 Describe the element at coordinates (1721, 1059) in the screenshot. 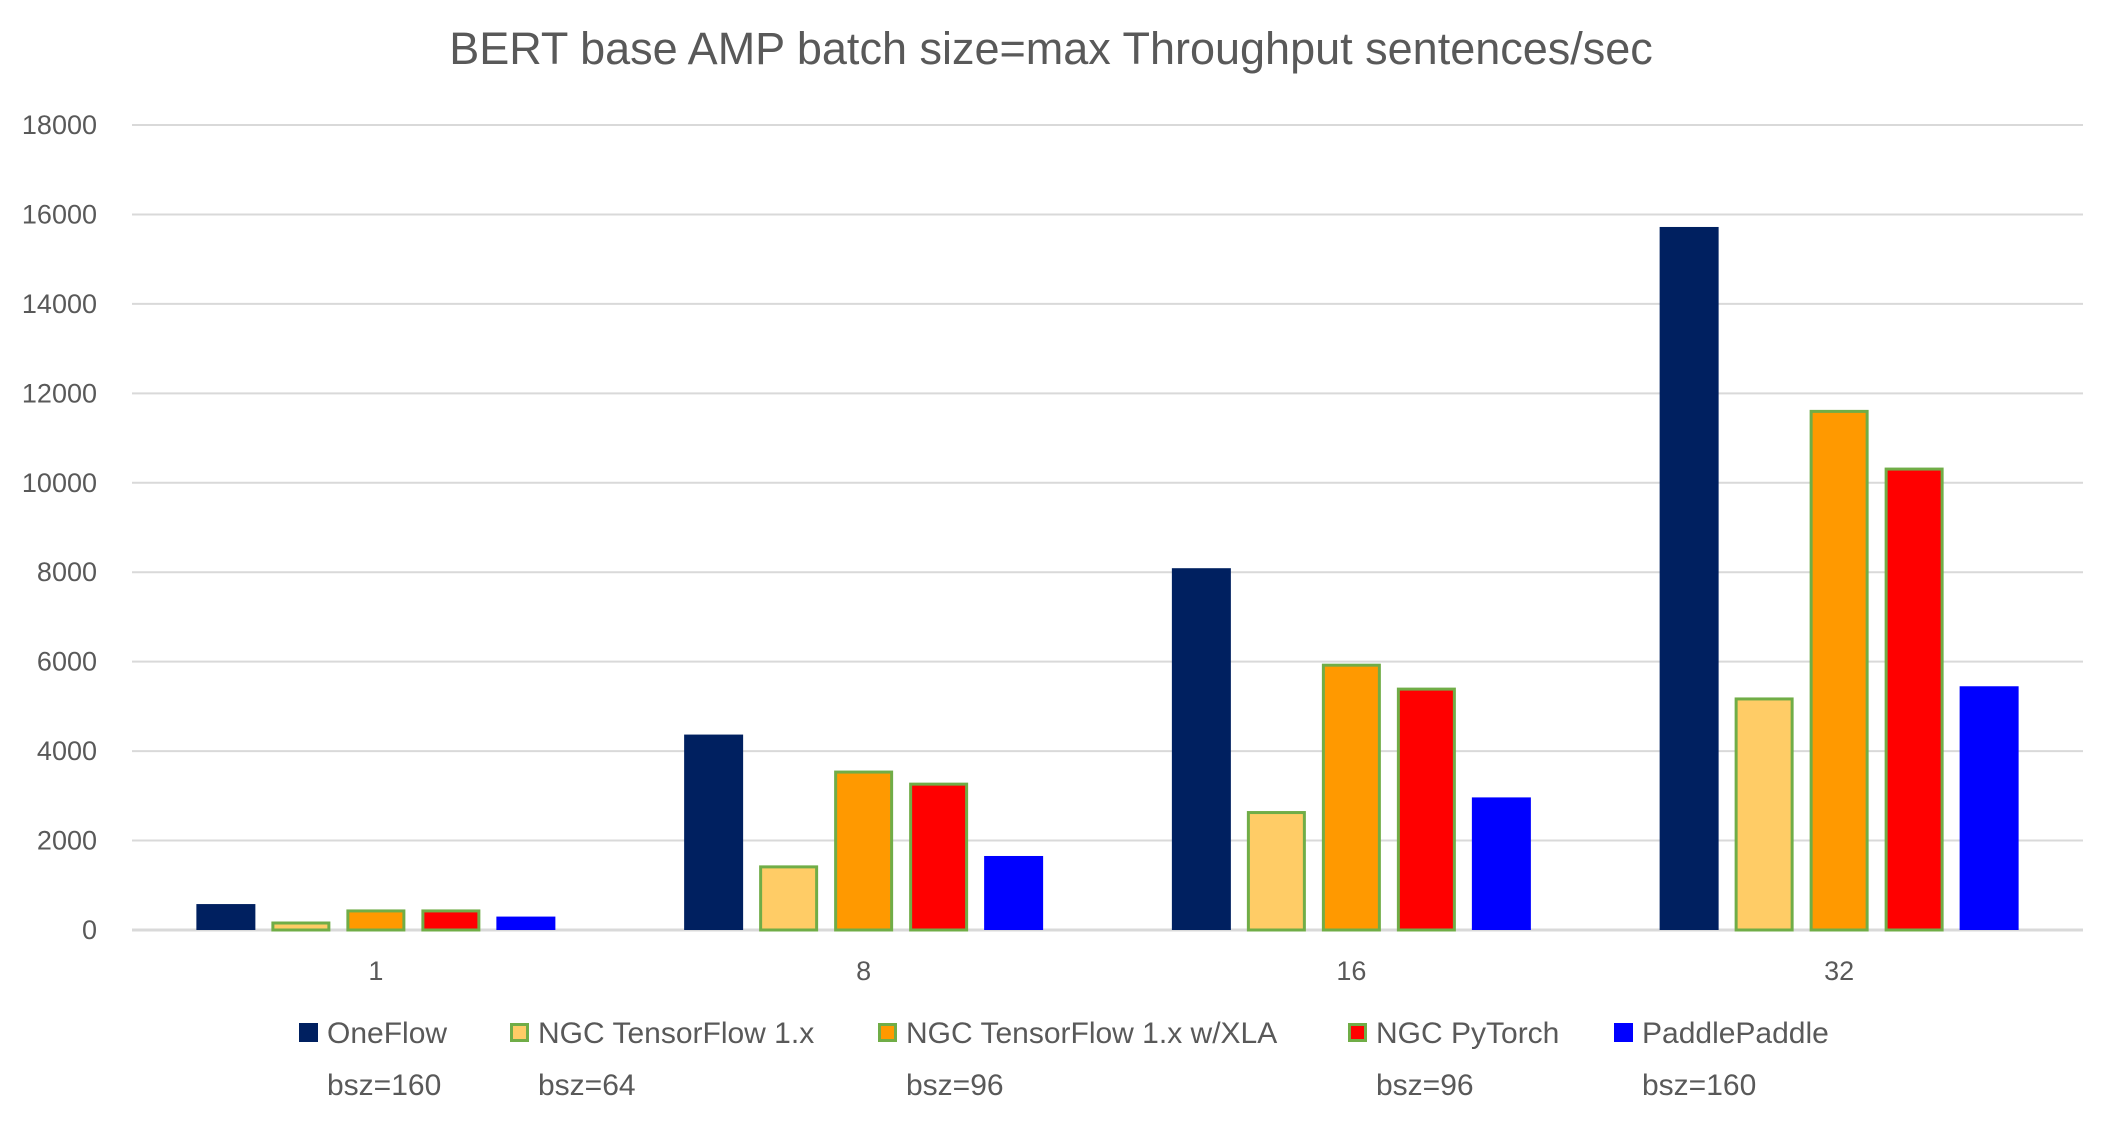

I see `legend-item: PaddlePaddle bsz=160` at that location.